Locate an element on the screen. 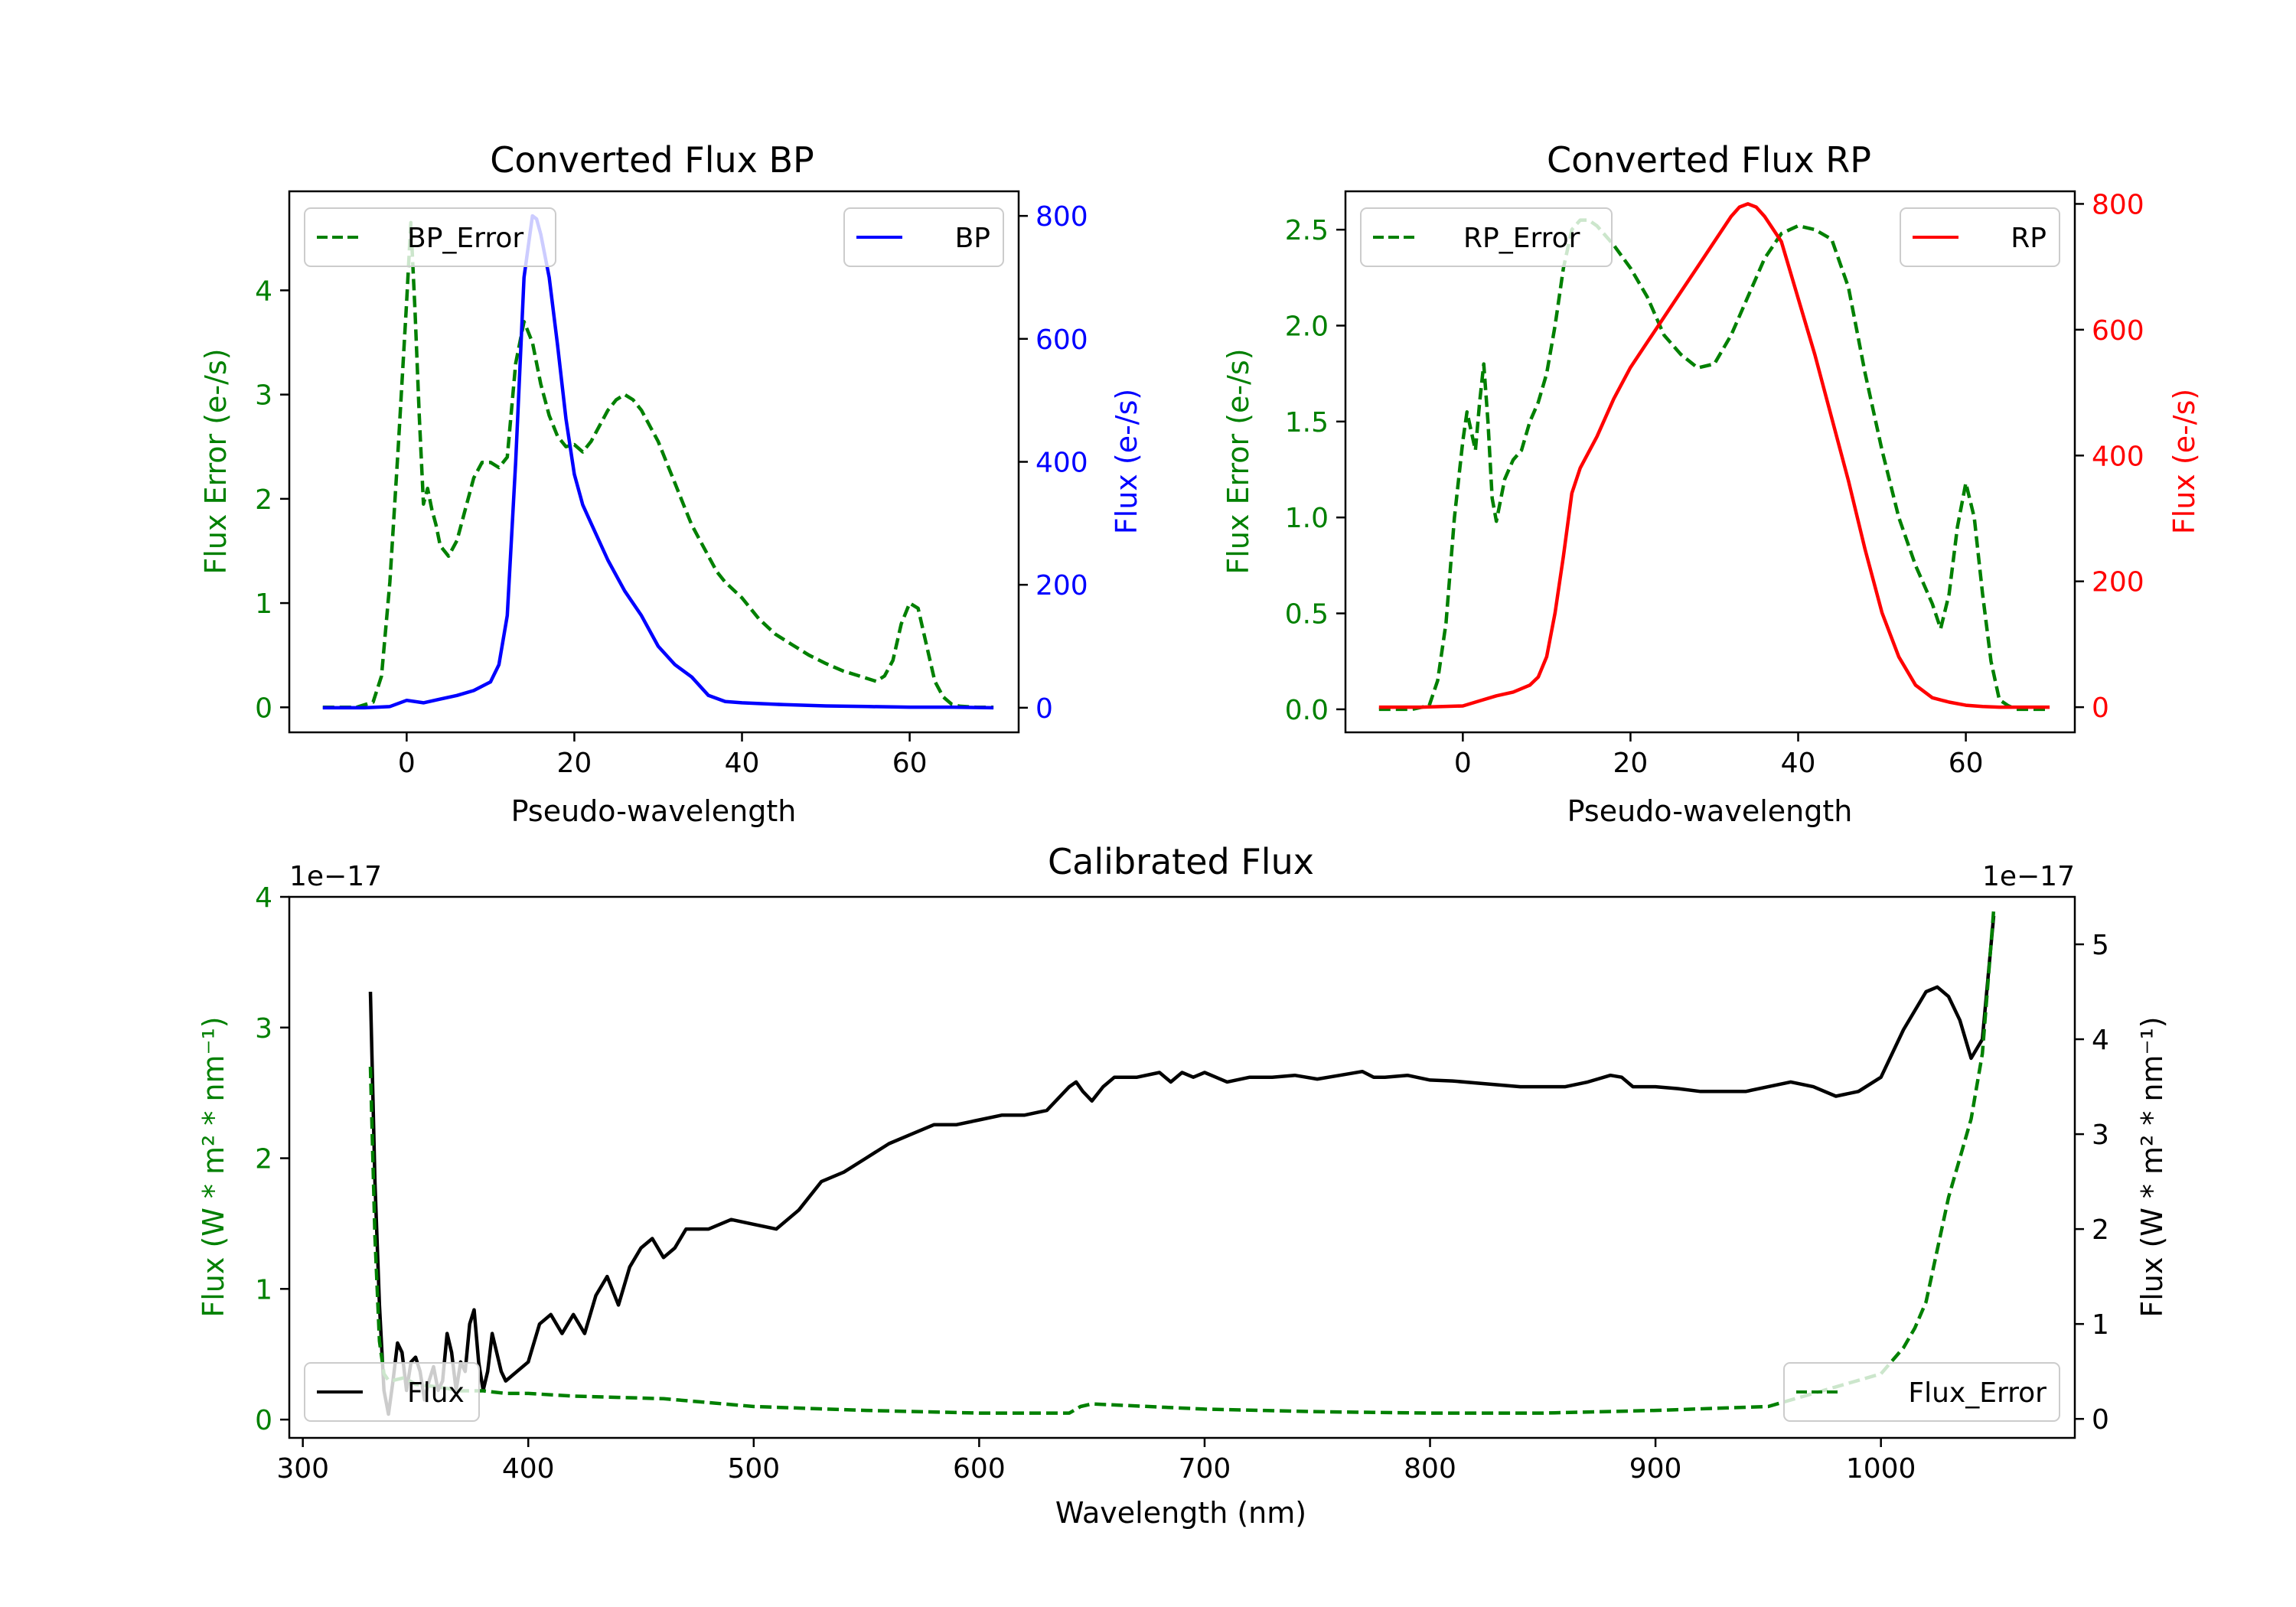 The width and height of the screenshot is (2296, 1607). series-line-bp is located at coordinates (658, 462).